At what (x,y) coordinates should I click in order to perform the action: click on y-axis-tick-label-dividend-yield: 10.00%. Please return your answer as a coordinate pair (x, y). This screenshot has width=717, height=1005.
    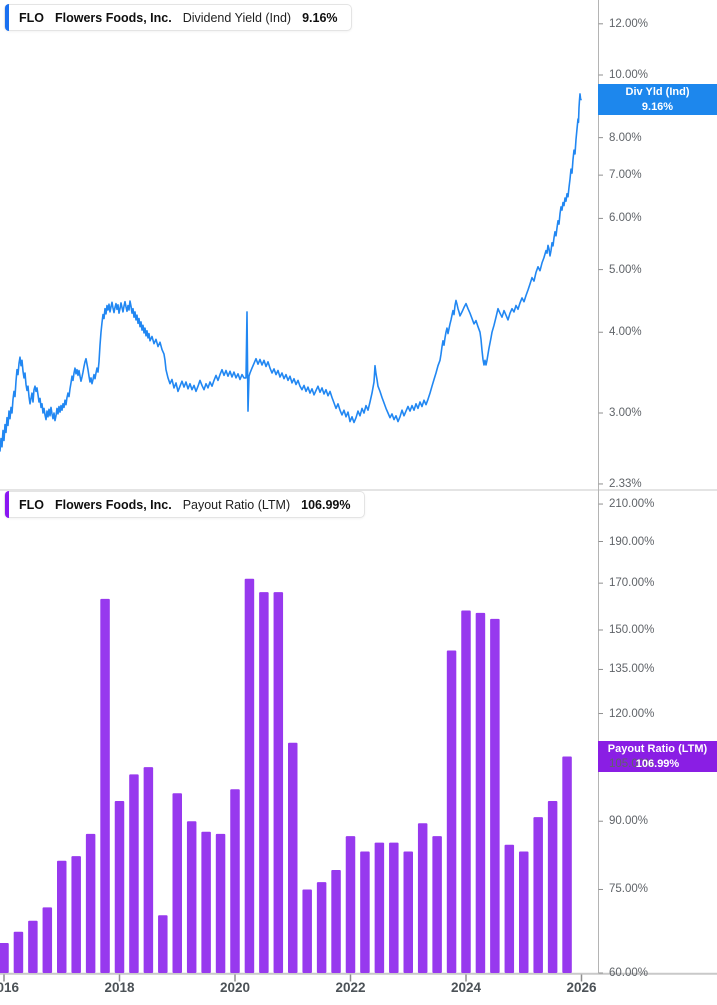
    Looking at the image, I should click on (629, 75).